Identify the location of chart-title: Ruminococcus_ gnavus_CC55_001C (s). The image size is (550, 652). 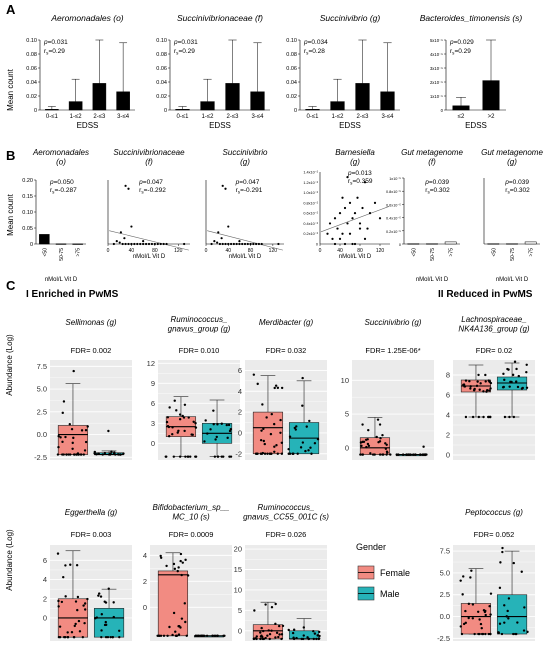
(286, 512).